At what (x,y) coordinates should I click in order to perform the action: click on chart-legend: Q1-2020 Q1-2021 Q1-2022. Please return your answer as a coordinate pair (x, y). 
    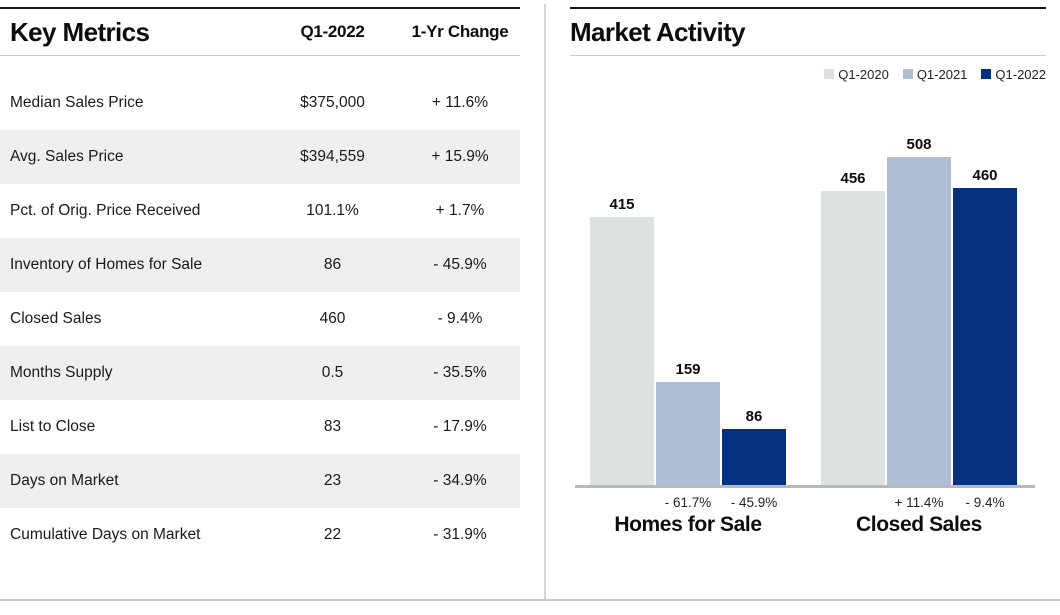
    Looking at the image, I should click on (808, 74).